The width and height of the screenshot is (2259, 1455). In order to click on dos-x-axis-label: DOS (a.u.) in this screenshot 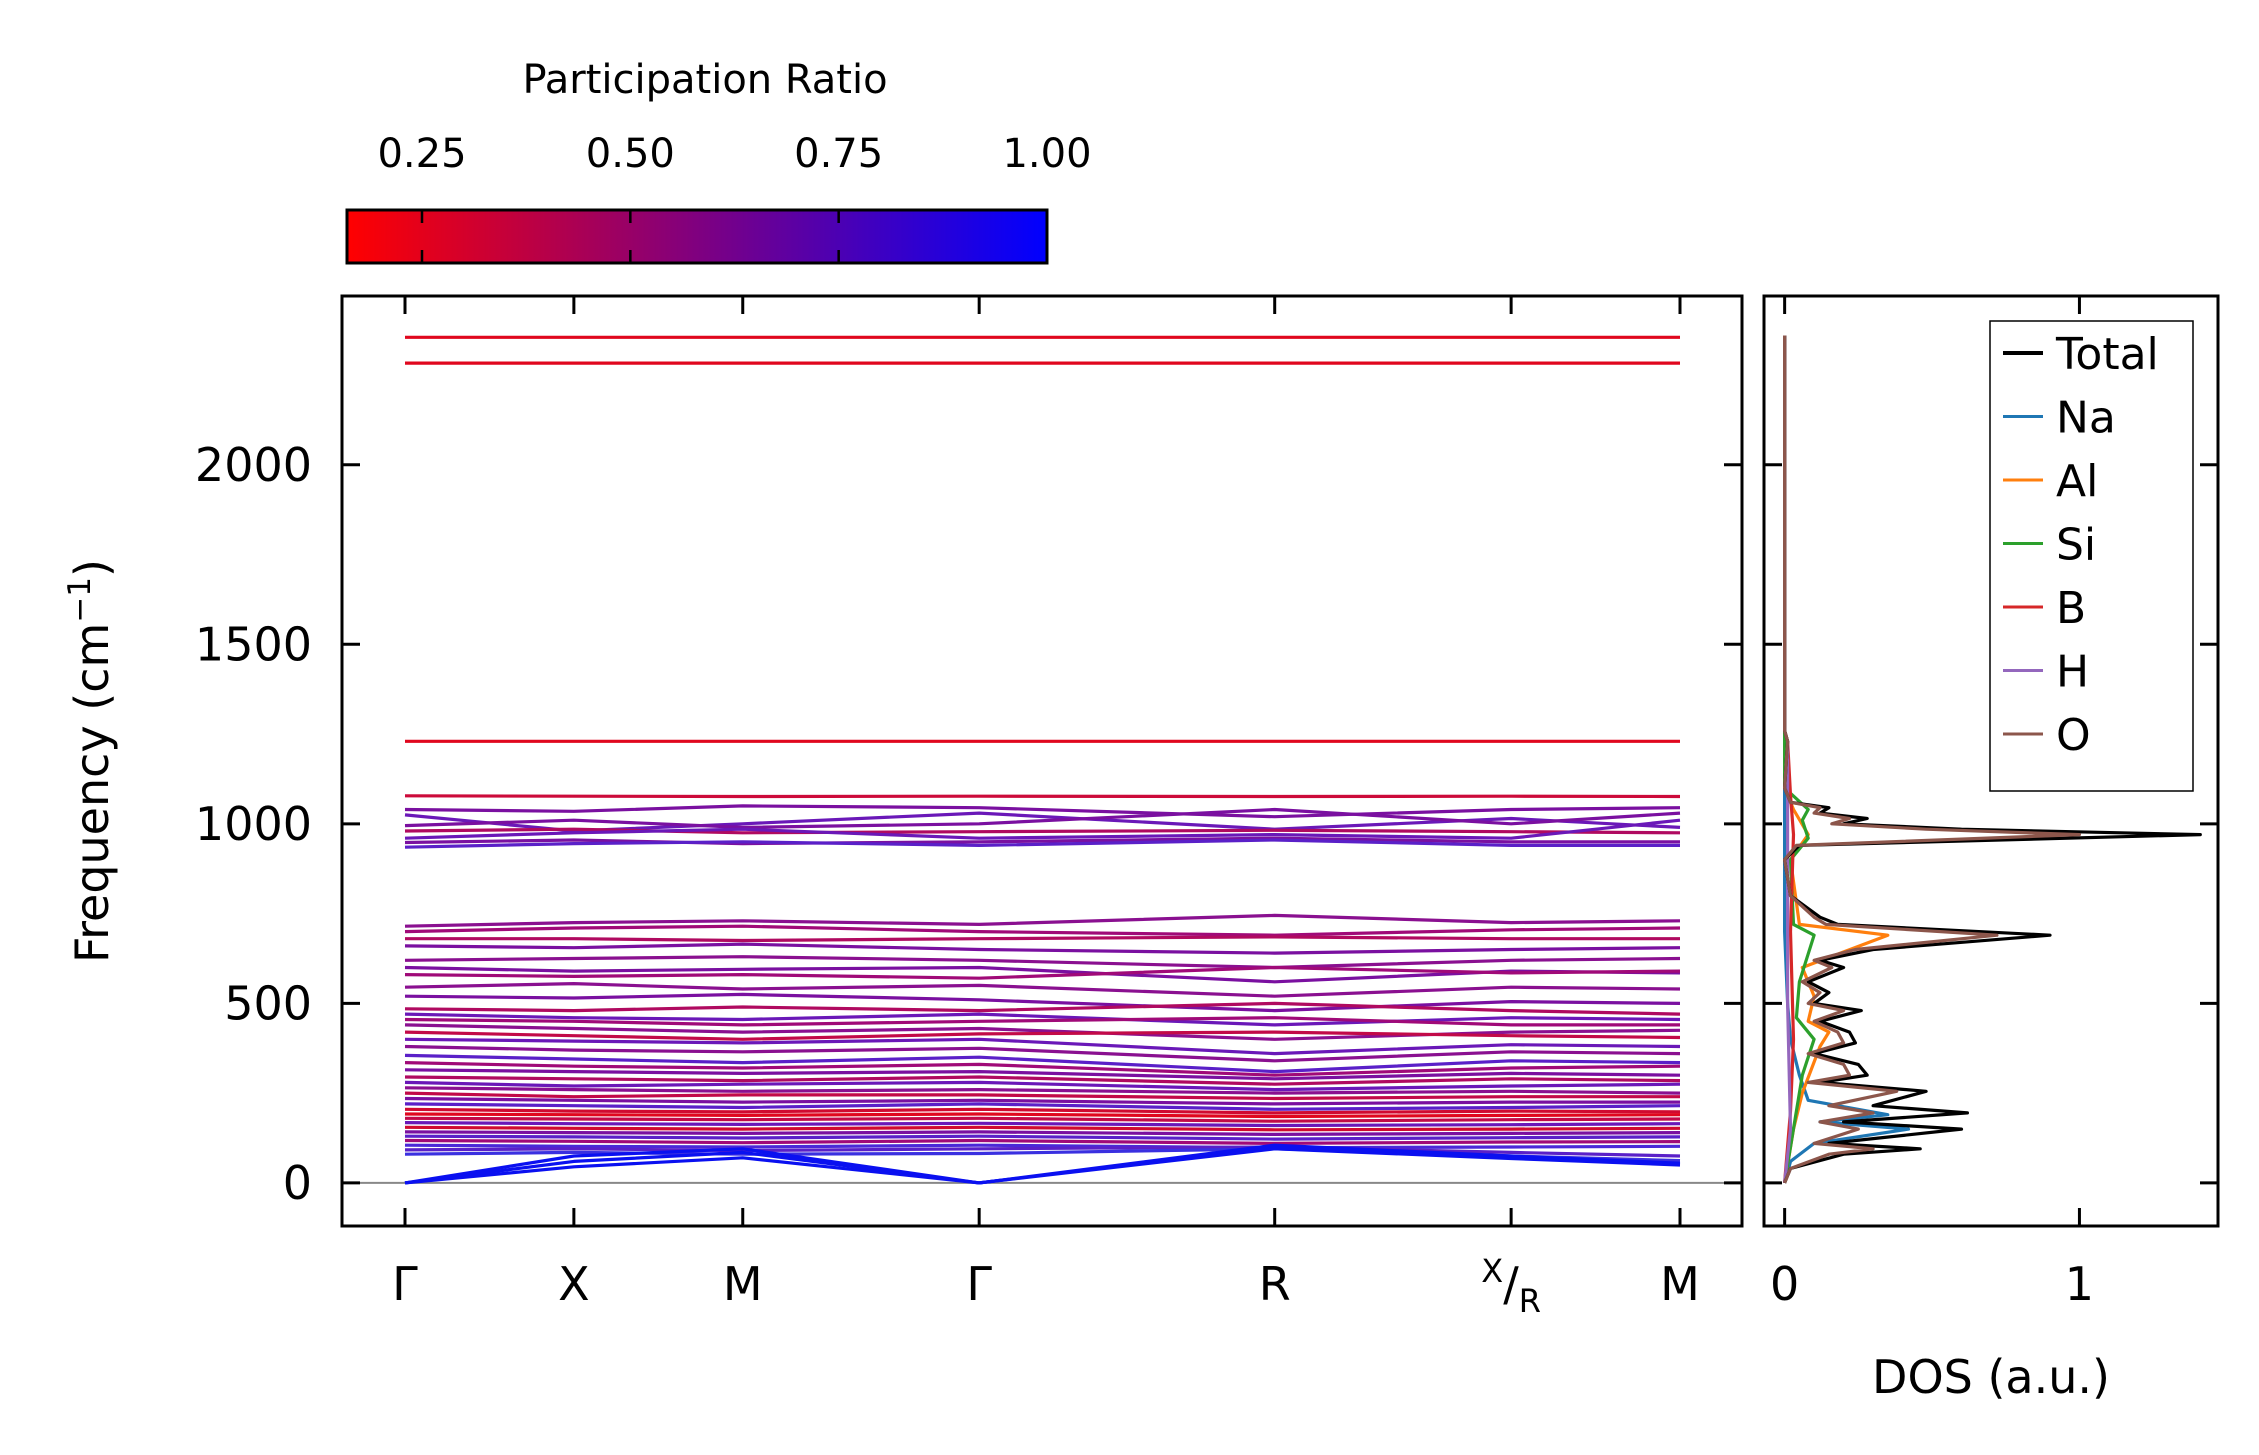, I will do `click(1991, 1377)`.